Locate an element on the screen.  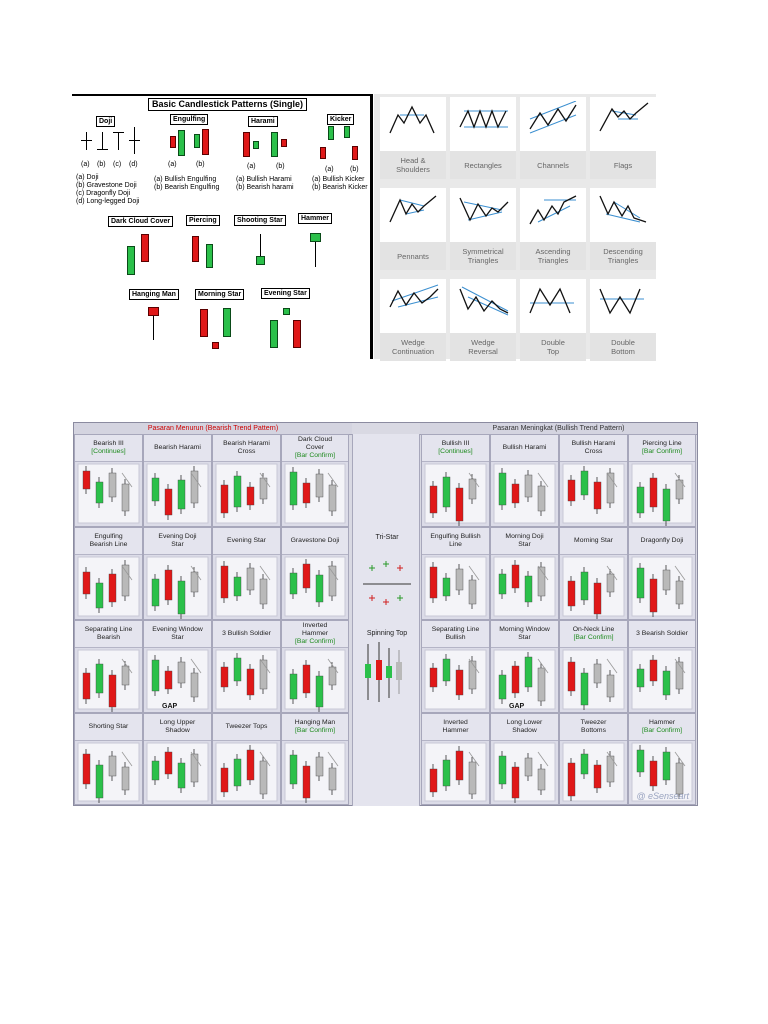
pattern-name: Bearish Harami Cross is located at coordinates (246, 448).